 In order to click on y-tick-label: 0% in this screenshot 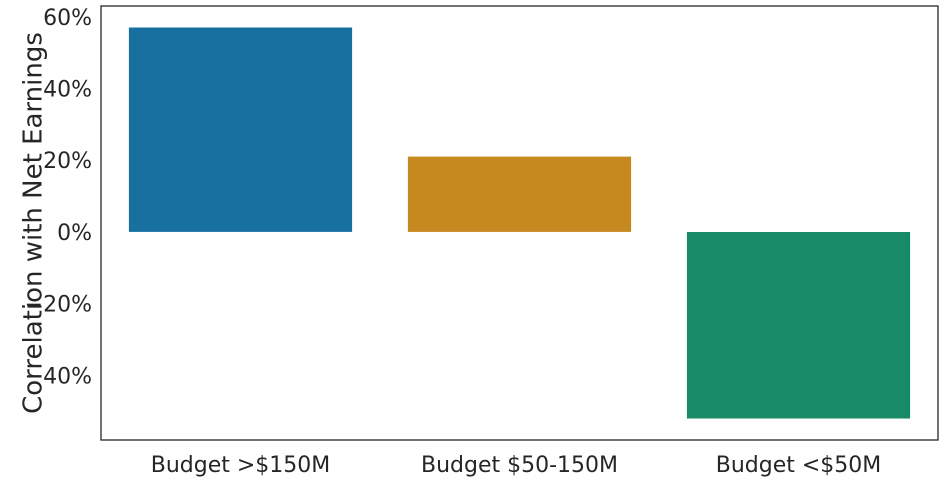, I will do `click(74, 233)`.